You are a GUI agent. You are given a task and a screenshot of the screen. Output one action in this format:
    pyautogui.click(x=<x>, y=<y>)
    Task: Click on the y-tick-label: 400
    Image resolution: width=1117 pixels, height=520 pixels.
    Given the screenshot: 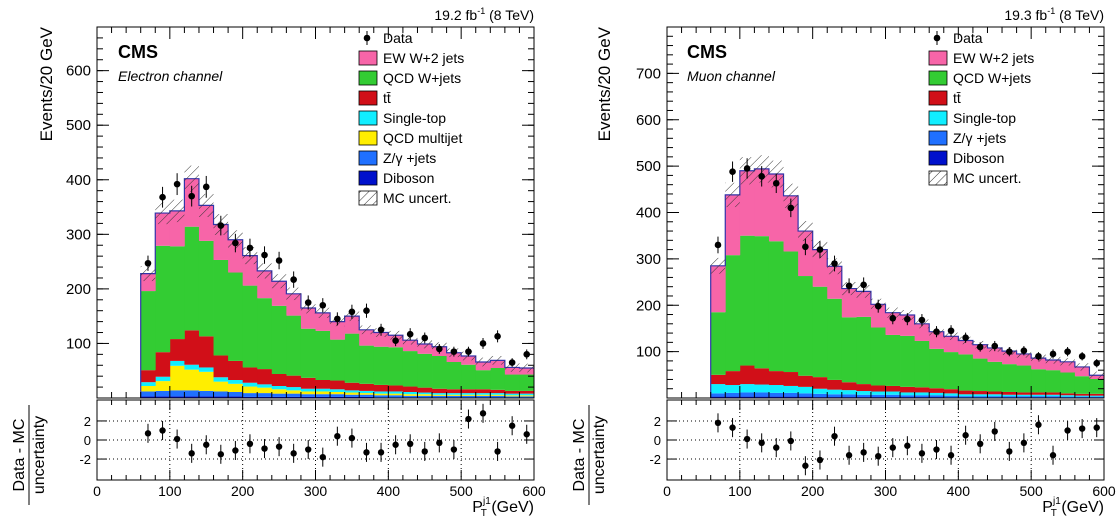 What is the action you would take?
    pyautogui.click(x=648, y=213)
    